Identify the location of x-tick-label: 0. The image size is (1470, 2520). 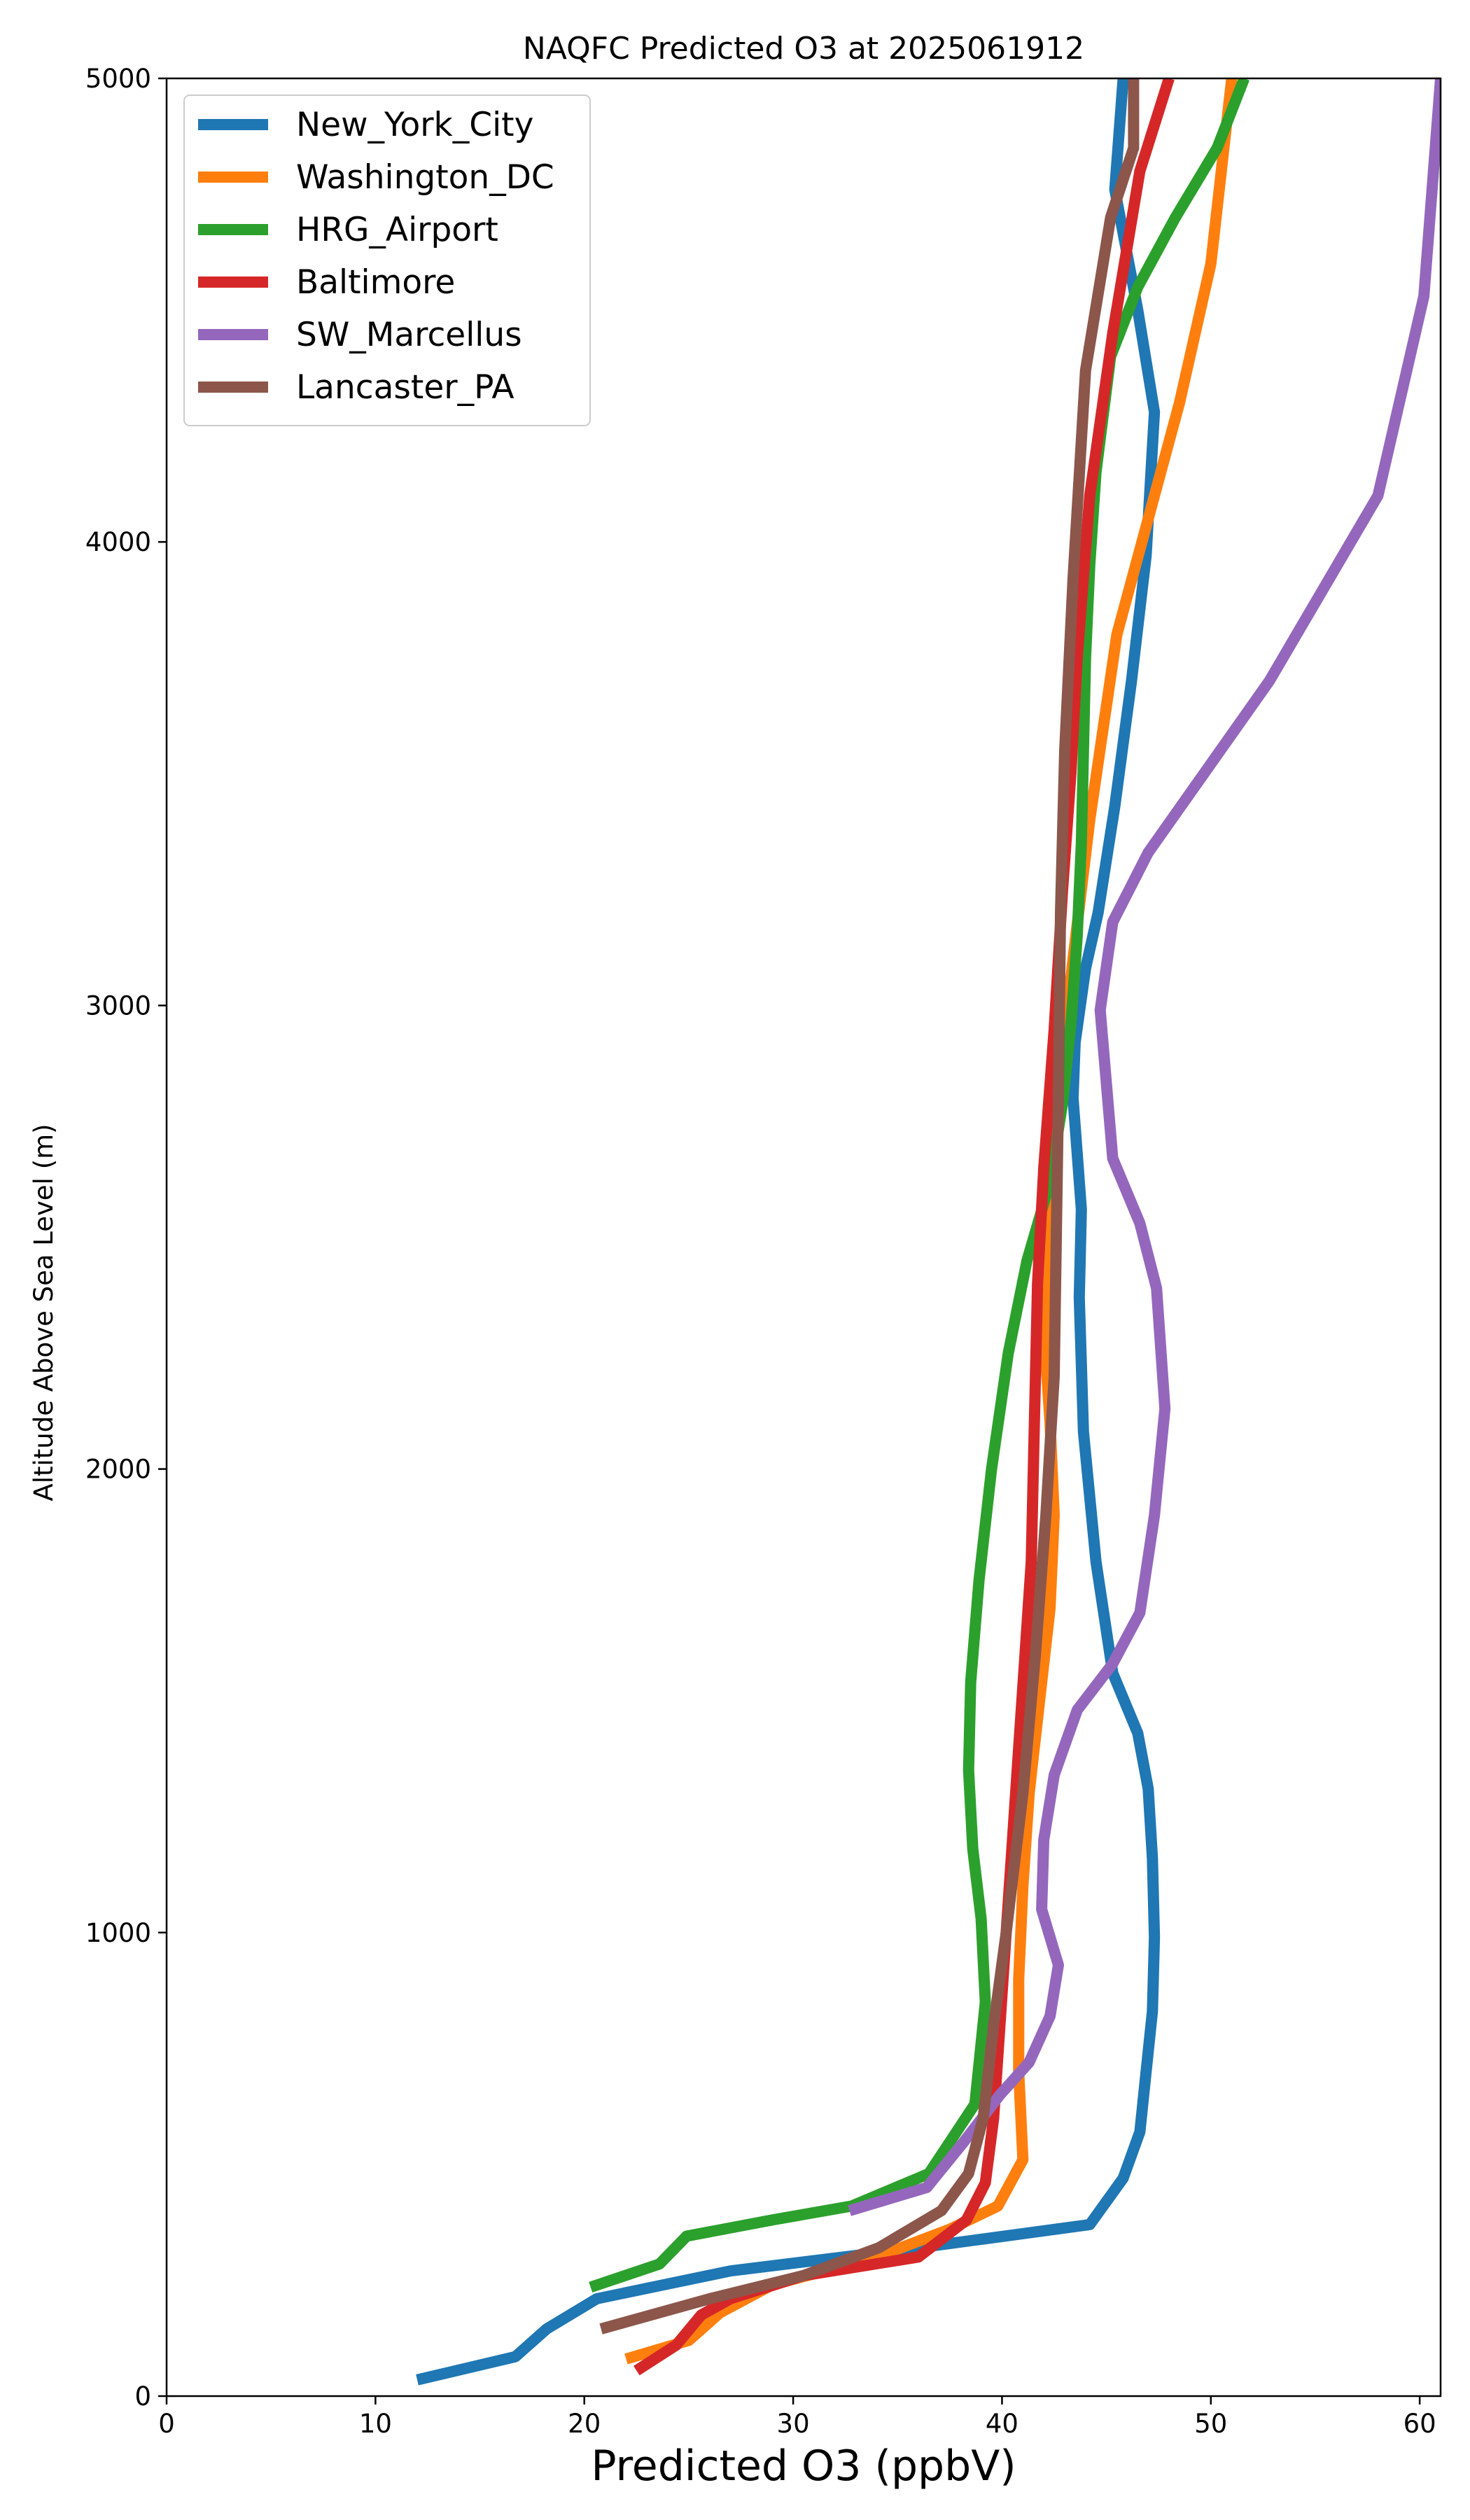
(166, 2424).